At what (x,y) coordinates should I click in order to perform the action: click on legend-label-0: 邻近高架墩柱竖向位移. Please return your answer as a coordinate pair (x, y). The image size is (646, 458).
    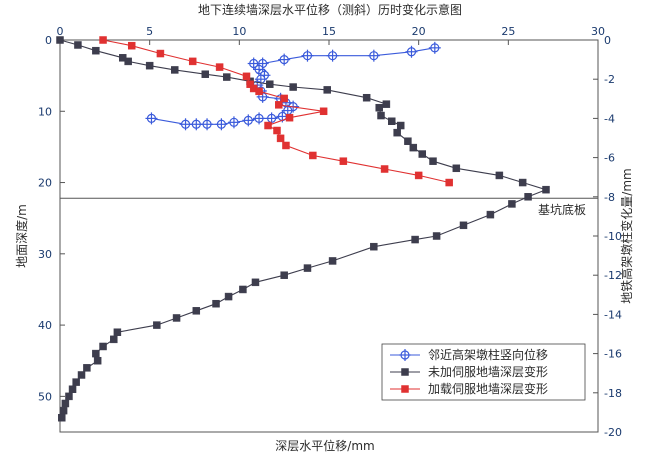
    Looking at the image, I should click on (488, 354).